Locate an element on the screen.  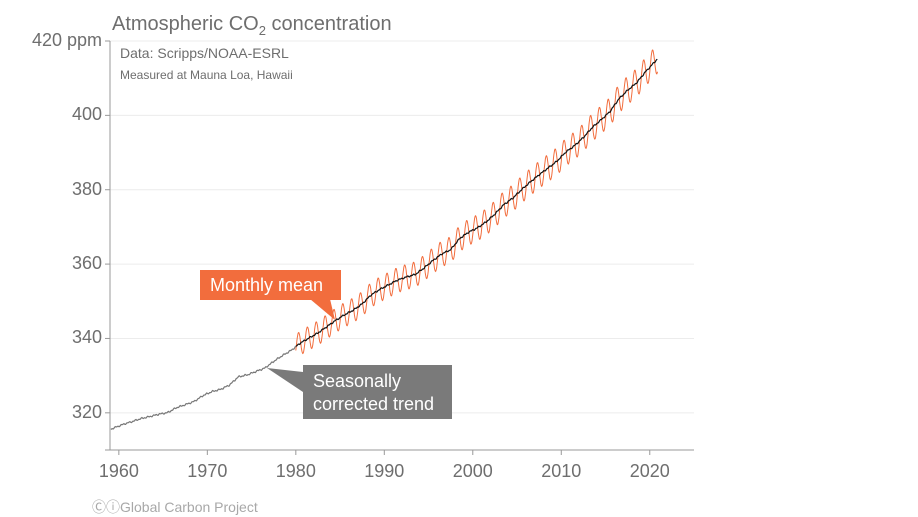
monthly-mean-callout: Monthly mean is located at coordinates (270, 285).